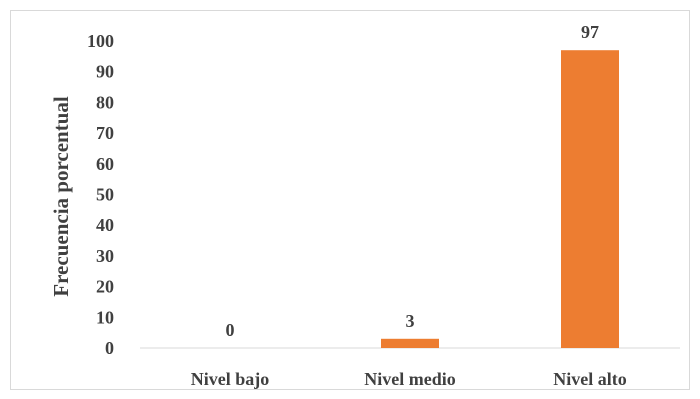 The image size is (700, 399). What do you see at coordinates (105, 287) in the screenshot?
I see `y-tick-label: 20` at bounding box center [105, 287].